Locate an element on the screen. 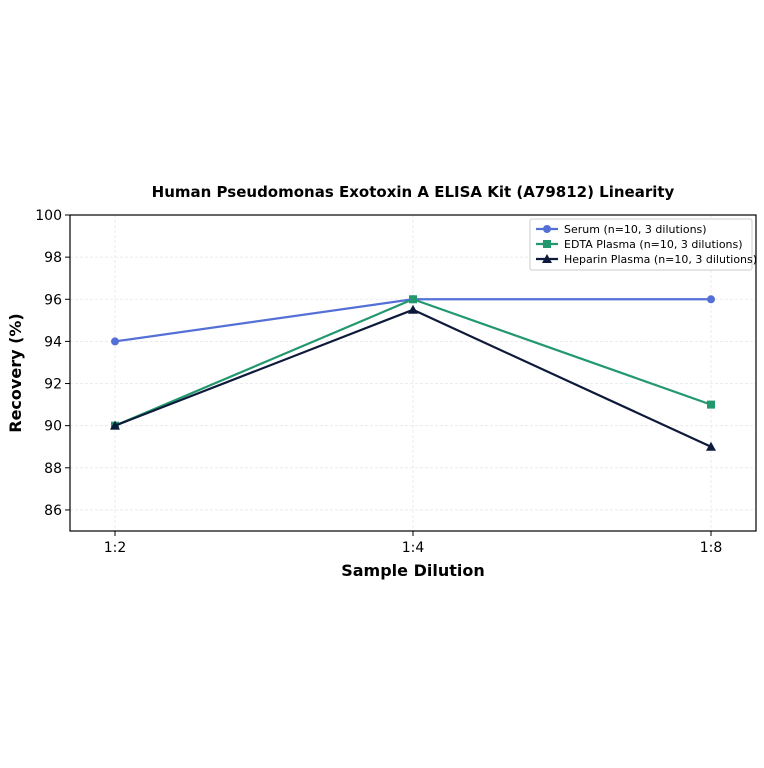 The image size is (764, 768). legend-label: Serum (n=10, 3 dilutions) is located at coordinates (635, 229).